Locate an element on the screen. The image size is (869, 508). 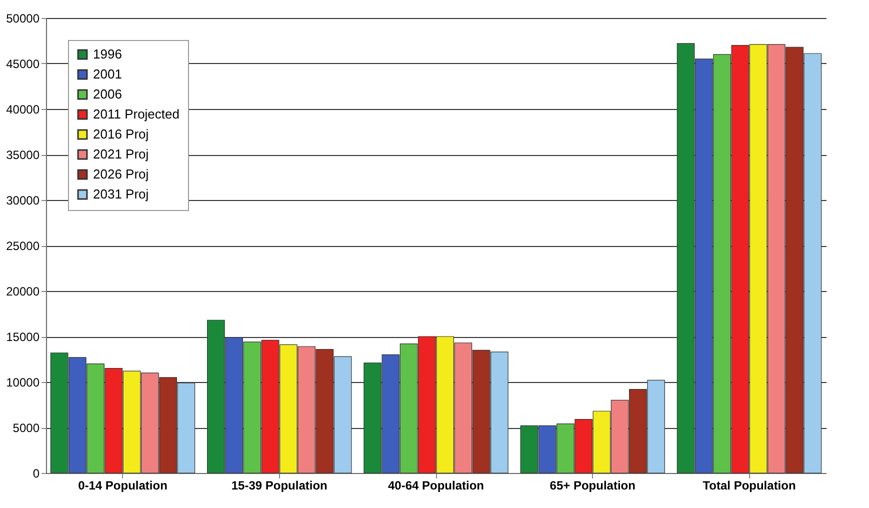
y-tick-label: 25000 is located at coordinates (23, 246).